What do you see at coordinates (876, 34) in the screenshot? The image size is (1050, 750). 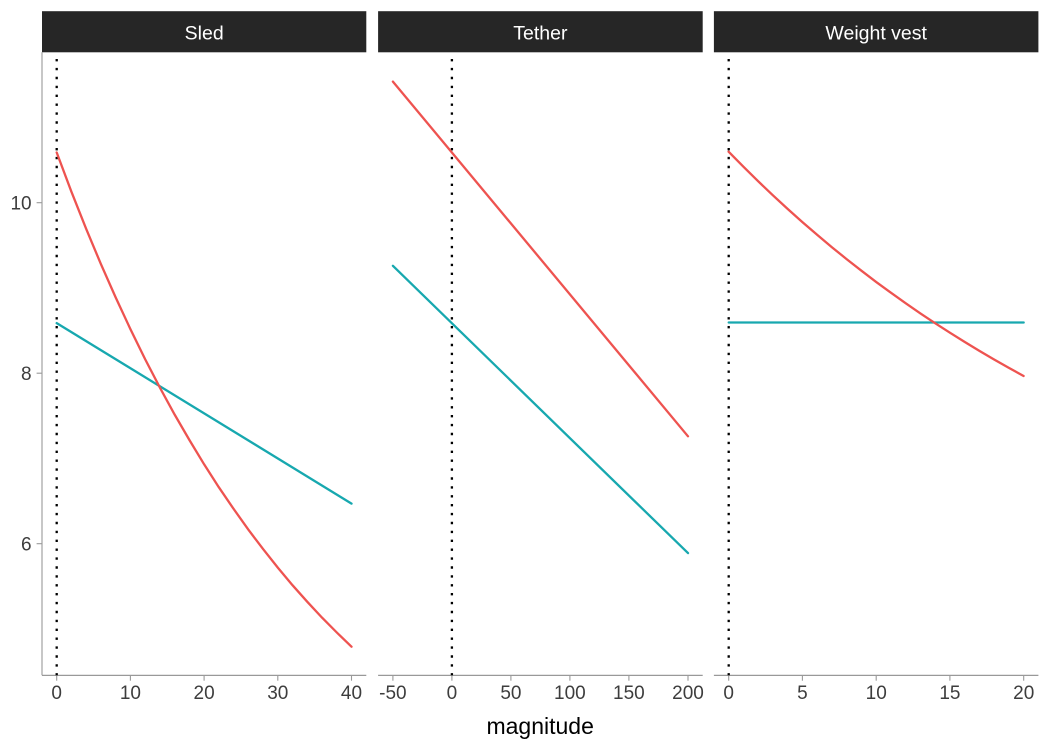 I see `svg-text: Weight vest` at bounding box center [876, 34].